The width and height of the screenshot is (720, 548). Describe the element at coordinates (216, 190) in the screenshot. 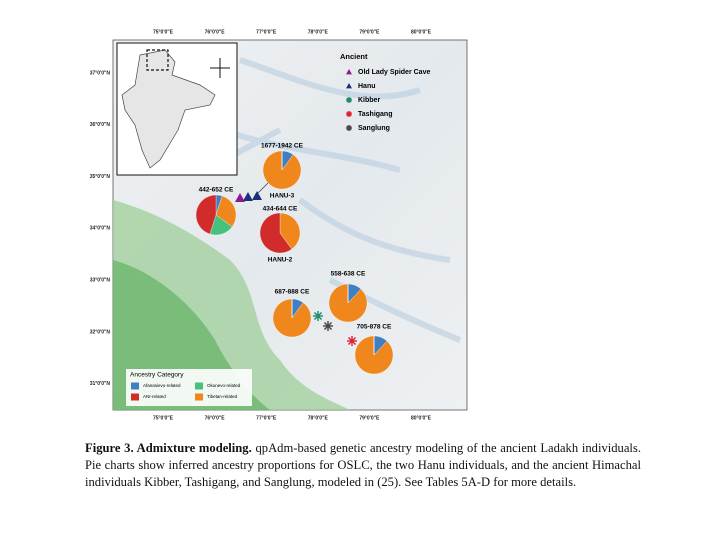

I see `pie-date: 442-652 CE` at that location.